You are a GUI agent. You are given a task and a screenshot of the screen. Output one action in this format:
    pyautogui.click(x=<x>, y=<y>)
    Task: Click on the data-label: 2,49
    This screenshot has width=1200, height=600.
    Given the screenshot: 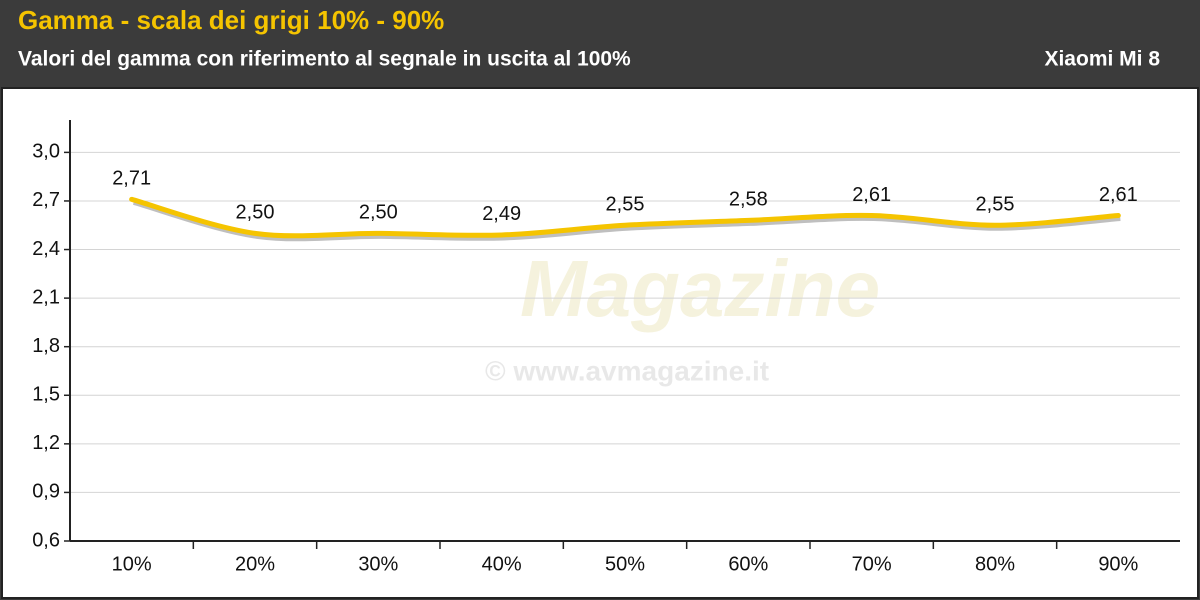 What is the action you would take?
    pyautogui.click(x=501, y=214)
    